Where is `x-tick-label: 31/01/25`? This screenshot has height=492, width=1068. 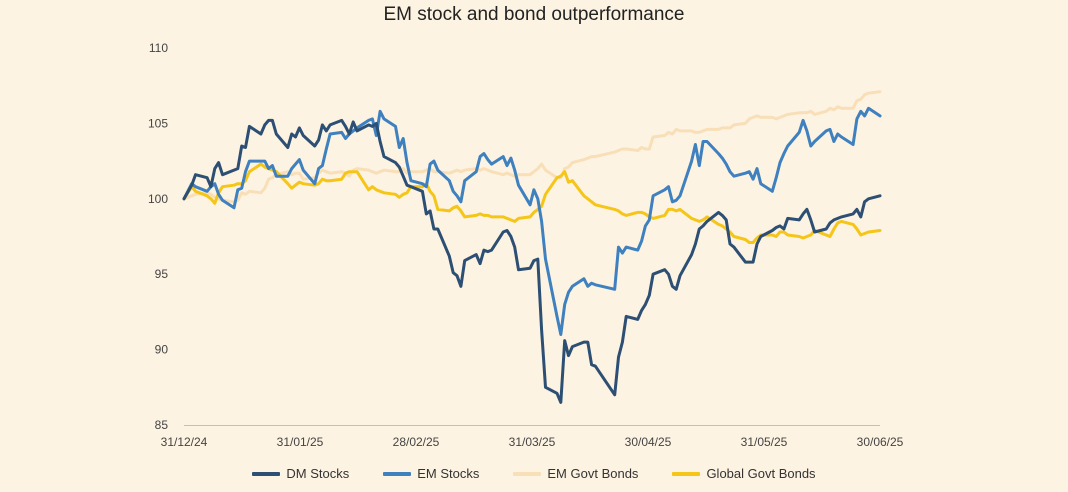
x-tick-label: 31/01/25 is located at coordinates (300, 442).